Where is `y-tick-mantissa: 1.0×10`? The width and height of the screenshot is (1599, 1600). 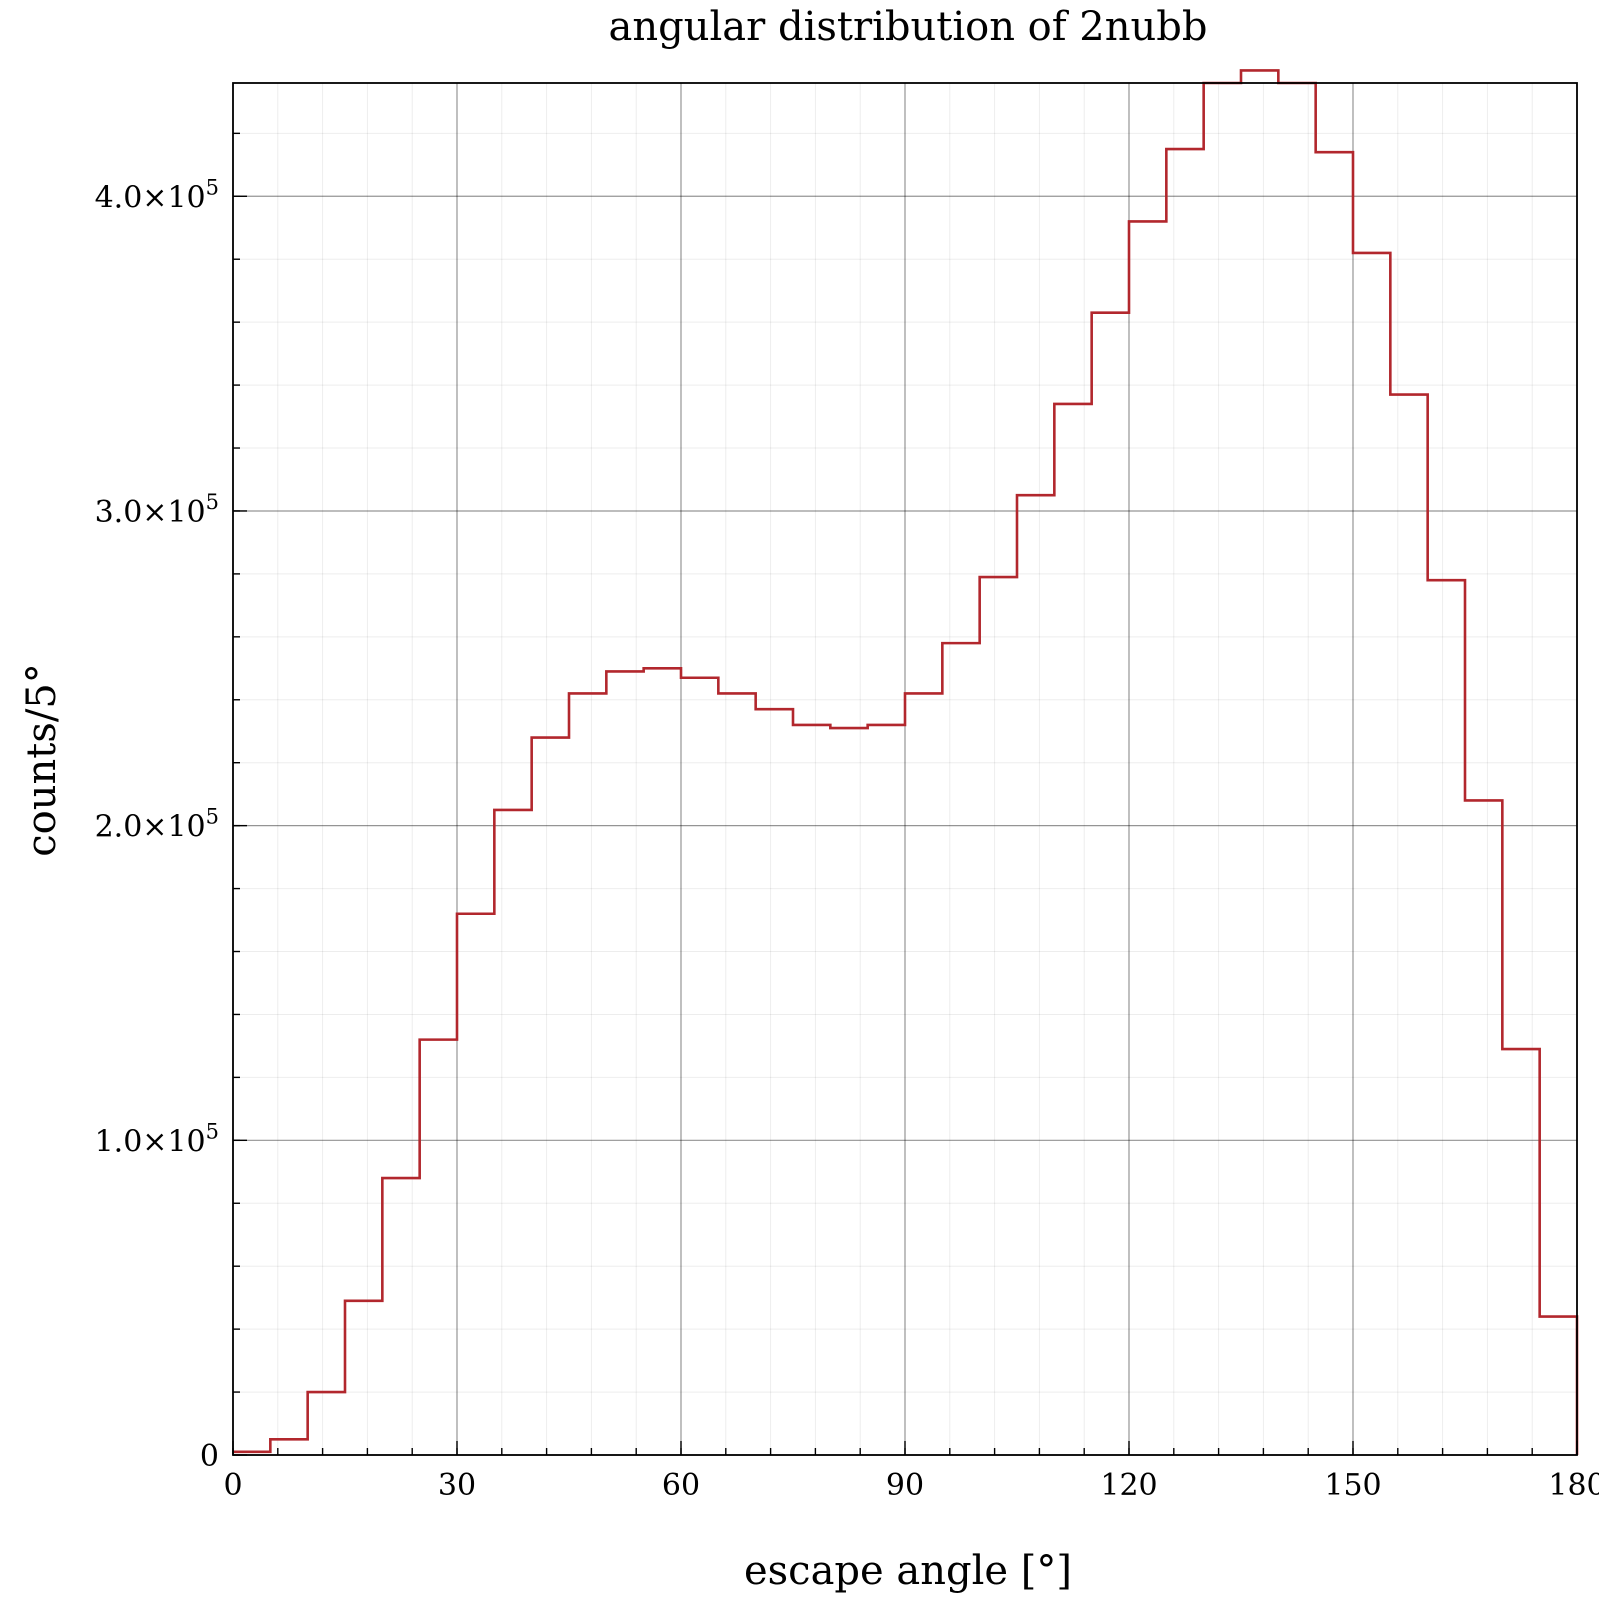 y-tick-mantissa: 1.0×10 is located at coordinates (150, 1141).